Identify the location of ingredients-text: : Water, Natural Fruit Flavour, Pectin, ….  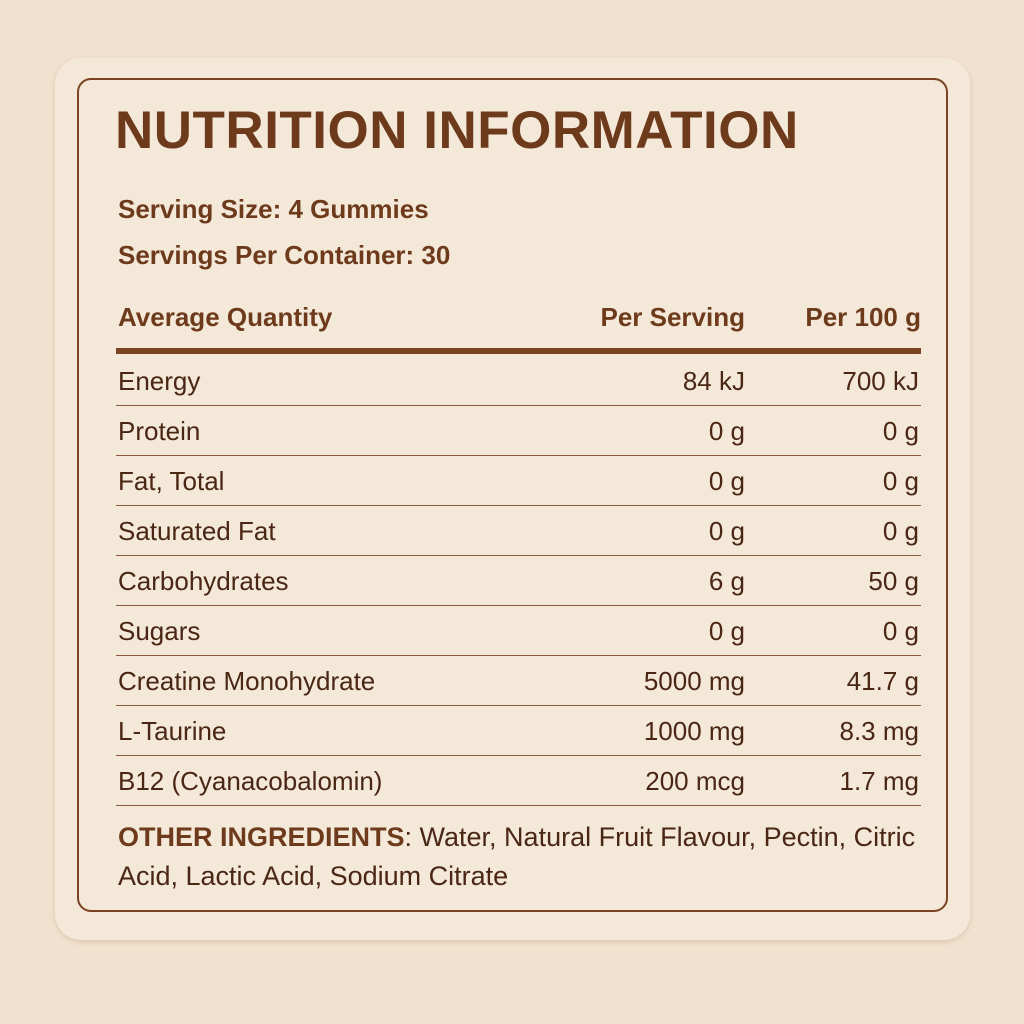
(517, 856).